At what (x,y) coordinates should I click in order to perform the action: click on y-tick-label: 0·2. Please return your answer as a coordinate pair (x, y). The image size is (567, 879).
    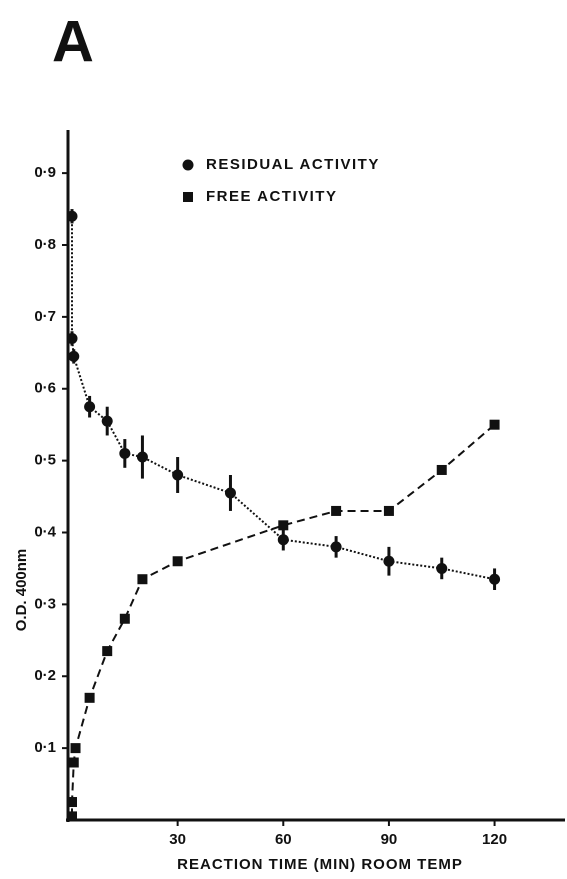
    Looking at the image, I should click on (45, 675).